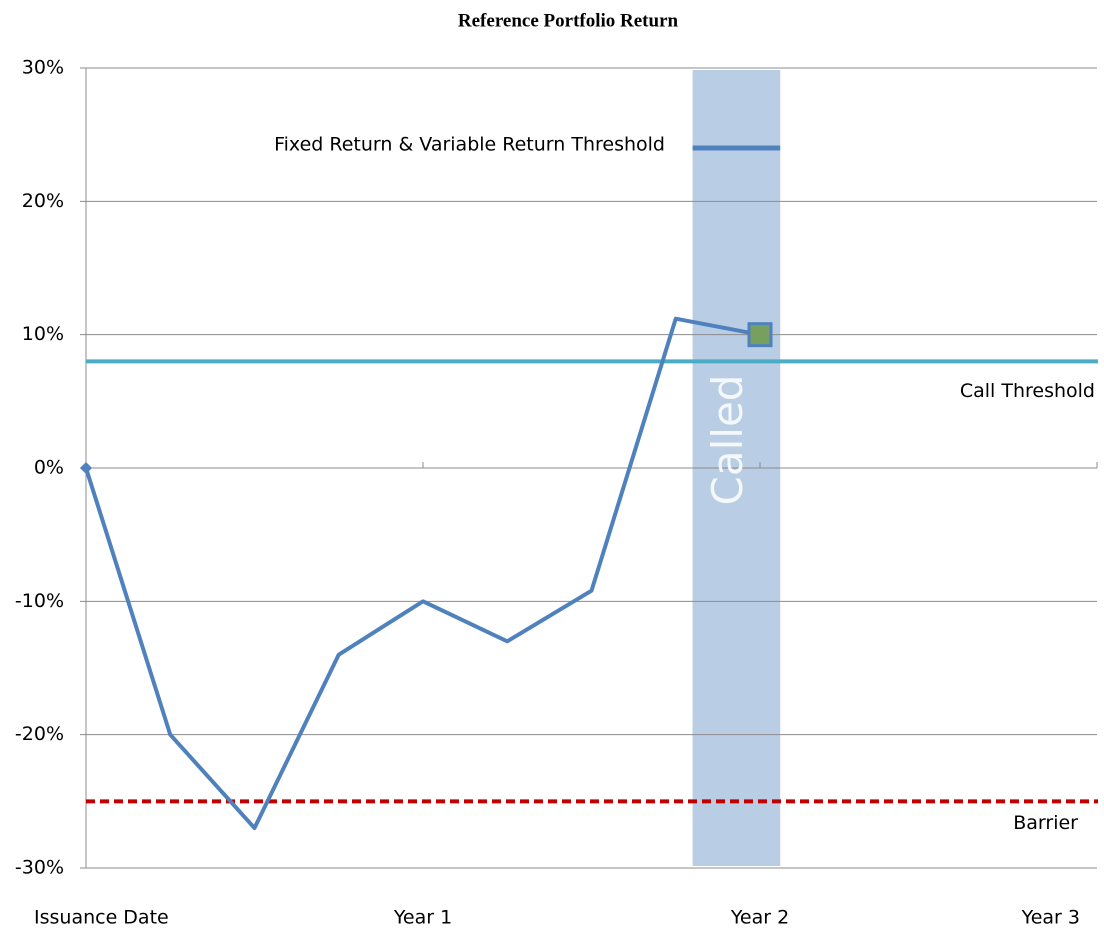 The width and height of the screenshot is (1104, 936). I want to click on y-tick-label: -10%, so click(39, 601).